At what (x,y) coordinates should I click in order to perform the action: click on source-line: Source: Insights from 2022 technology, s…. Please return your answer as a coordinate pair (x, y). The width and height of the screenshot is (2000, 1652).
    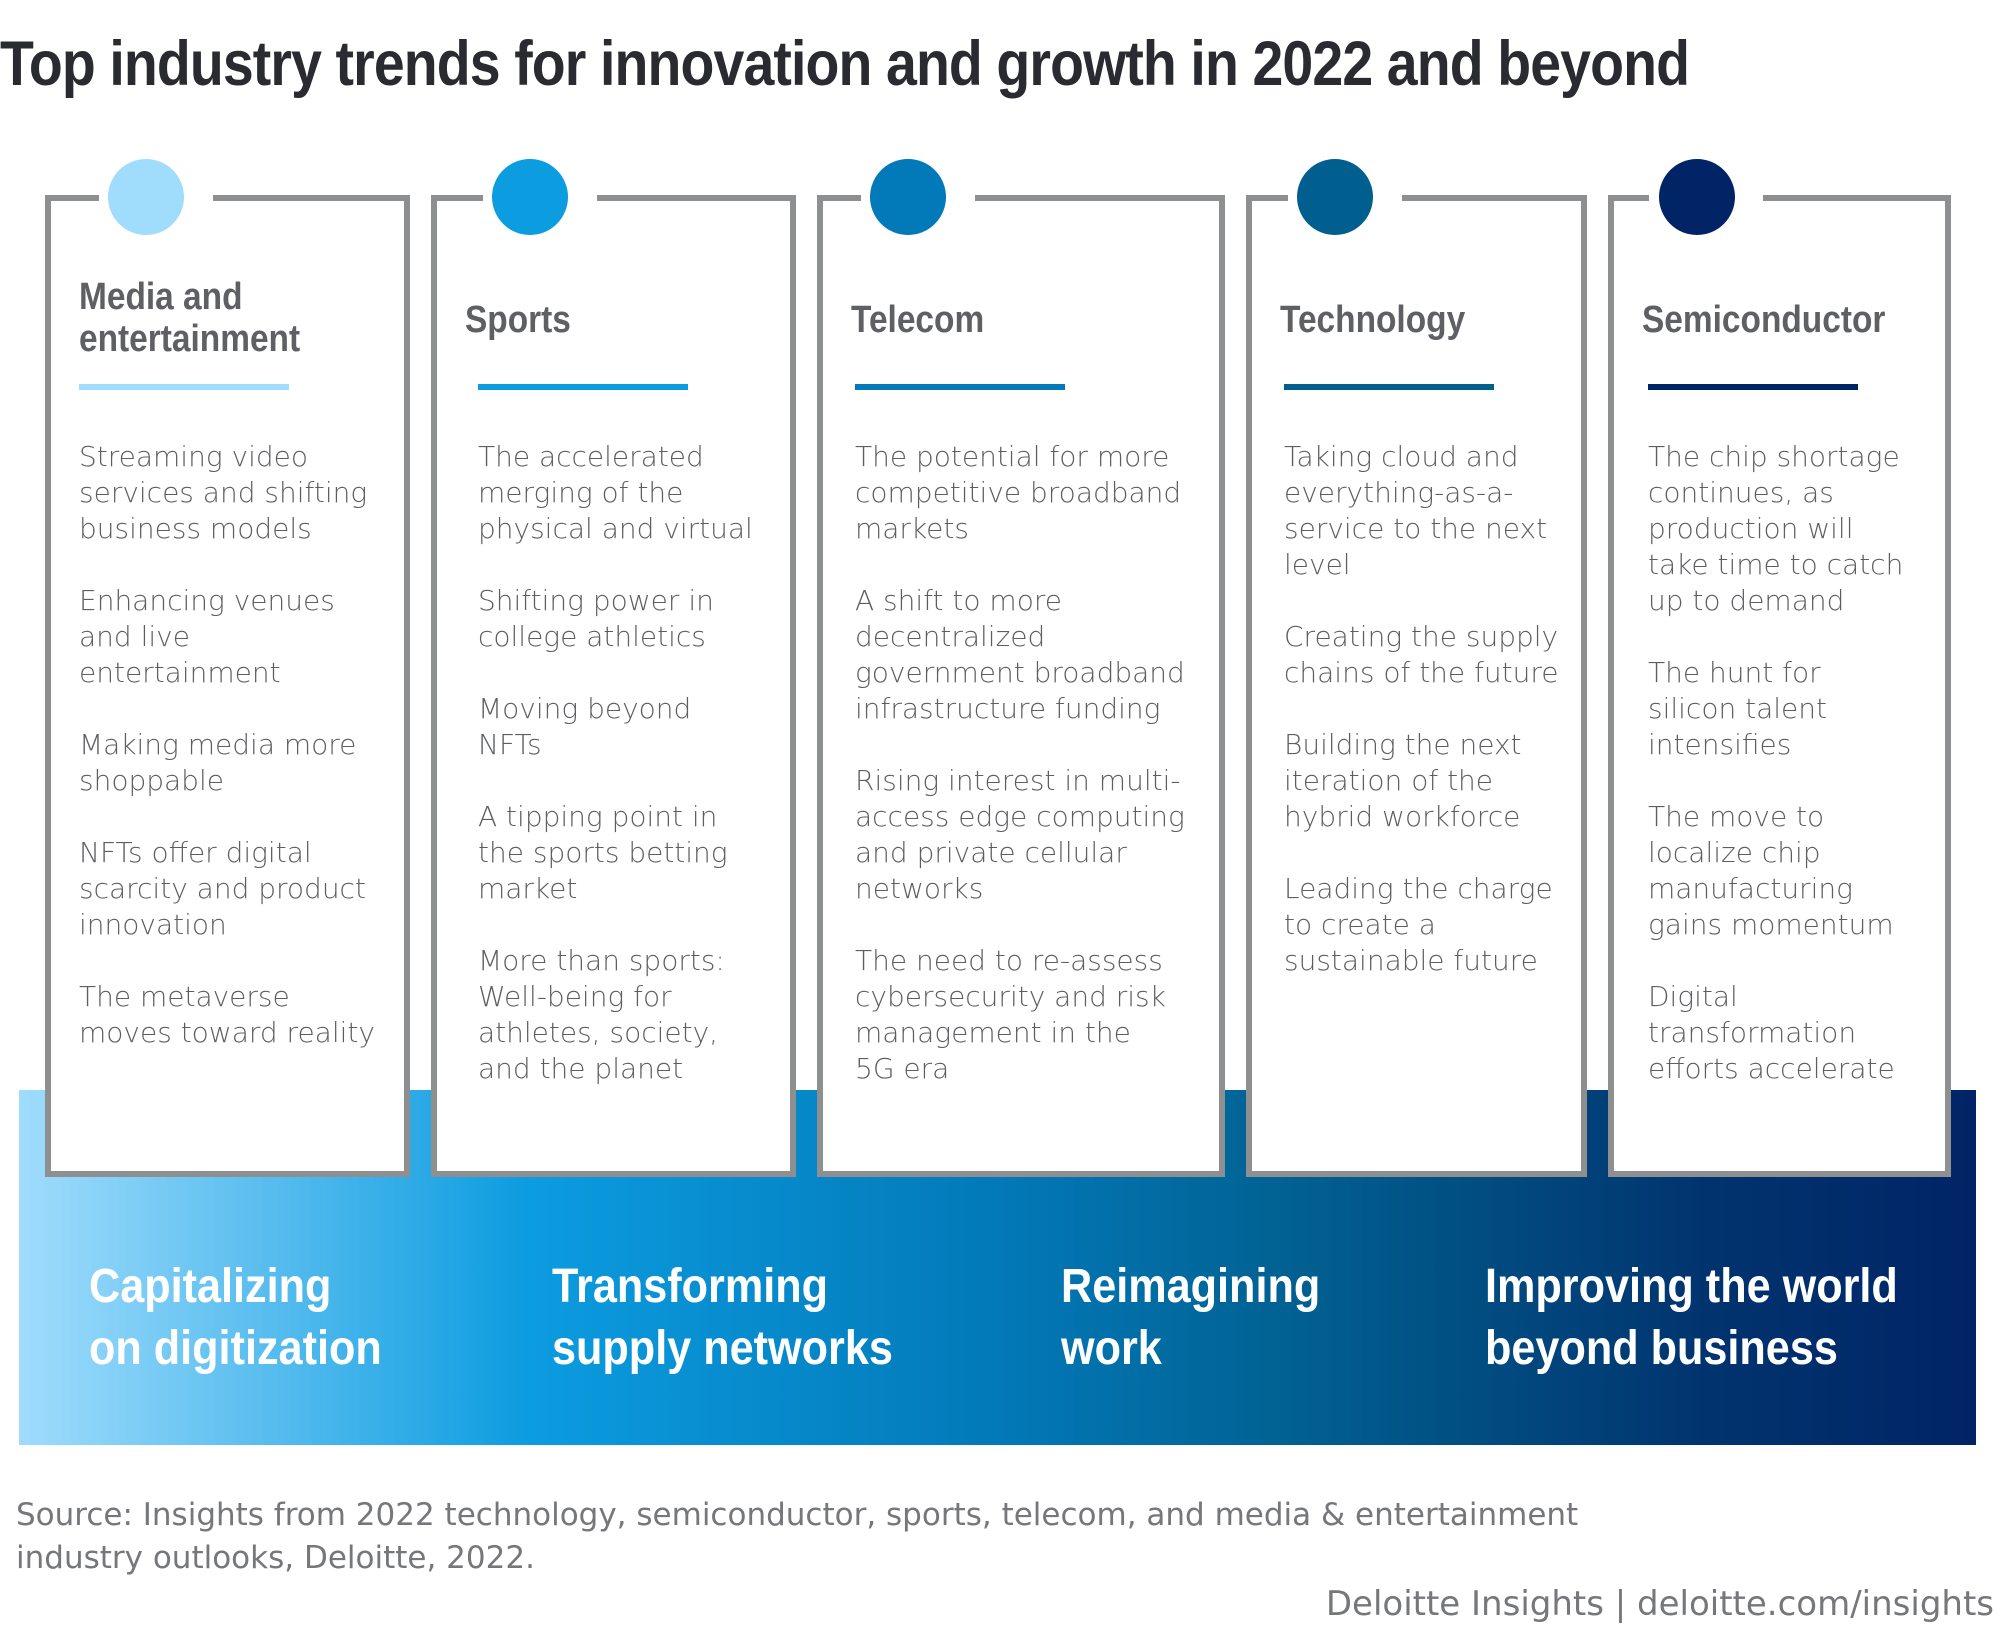
    Looking at the image, I should click on (797, 1515).